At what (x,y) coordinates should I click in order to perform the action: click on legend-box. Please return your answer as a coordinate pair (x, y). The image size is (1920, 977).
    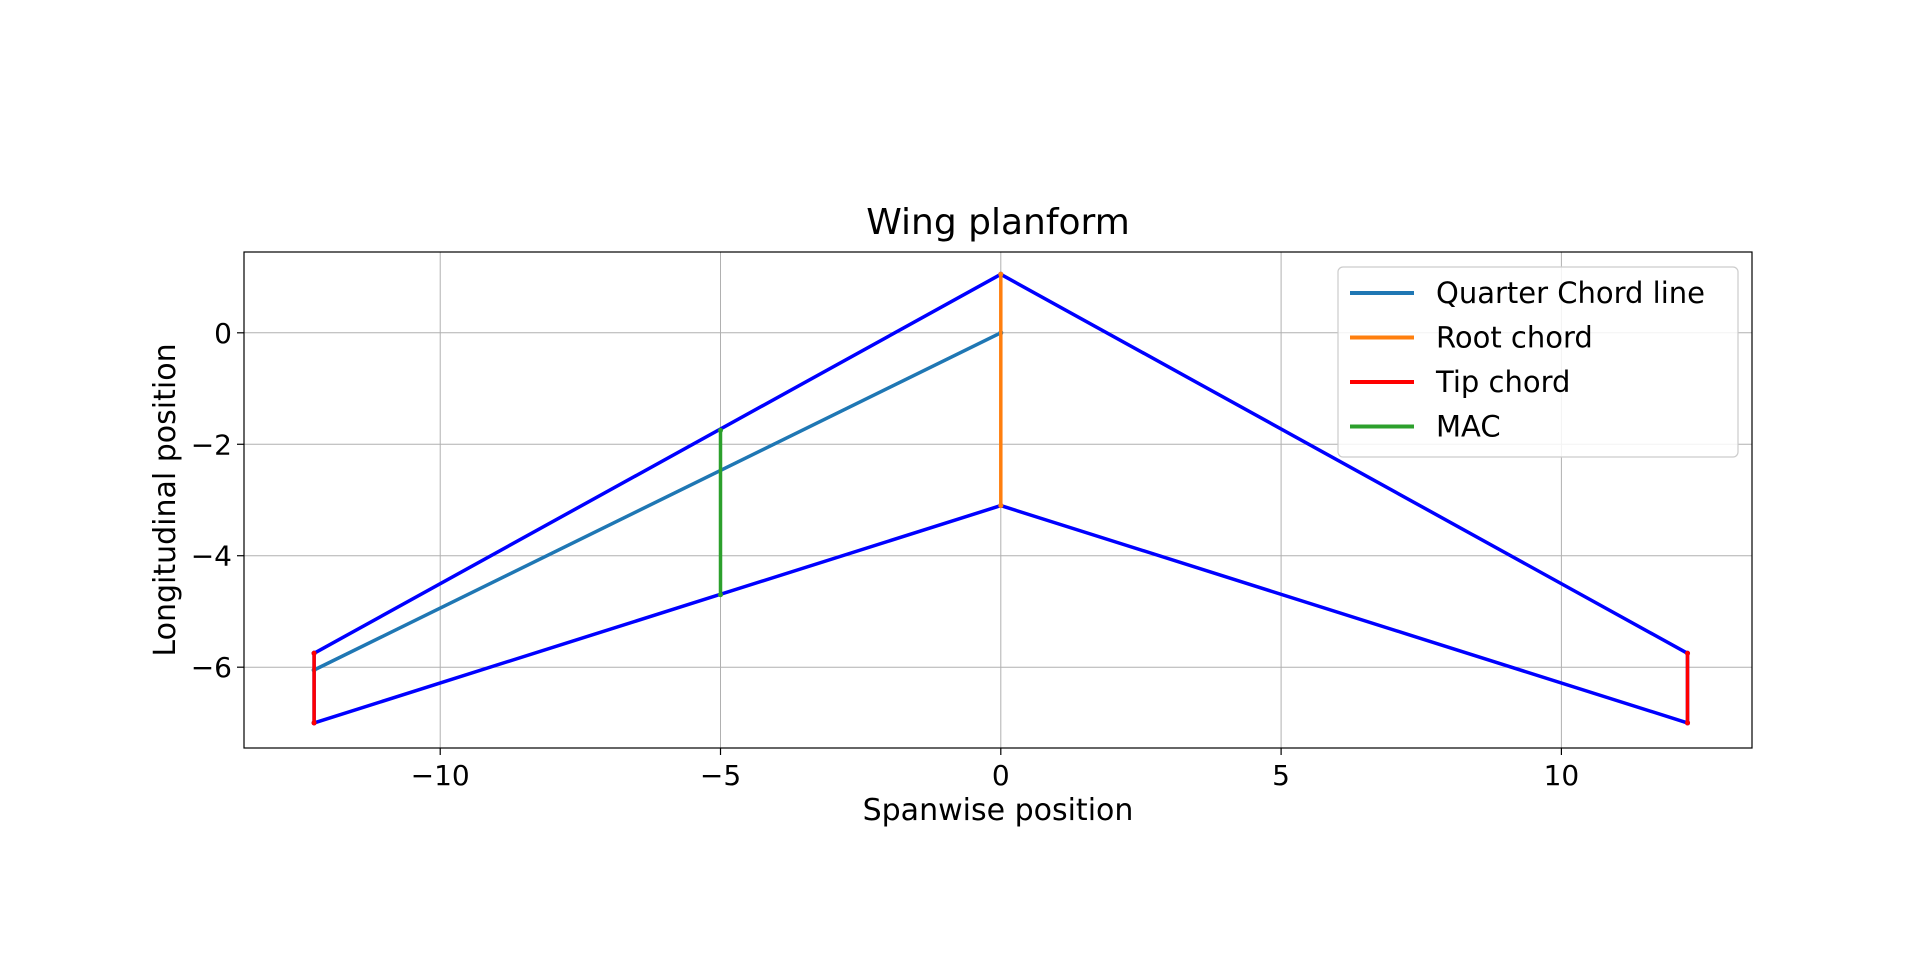
    Looking at the image, I should click on (1538, 362).